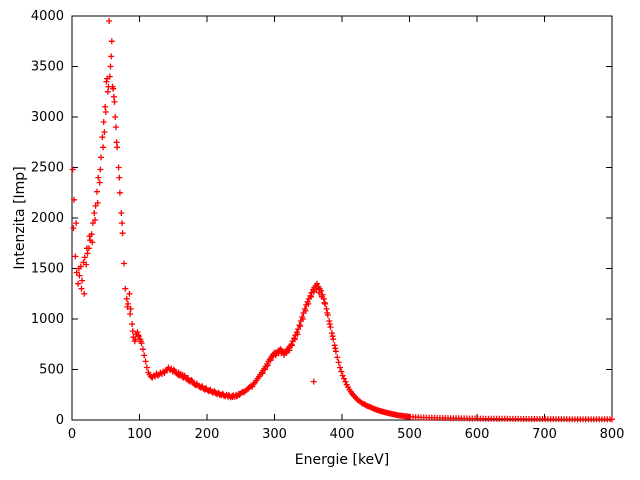 Image resolution: width=640 pixels, height=480 pixels. Describe the element at coordinates (72, 434) in the screenshot. I see `x-tick-label: 0` at that location.